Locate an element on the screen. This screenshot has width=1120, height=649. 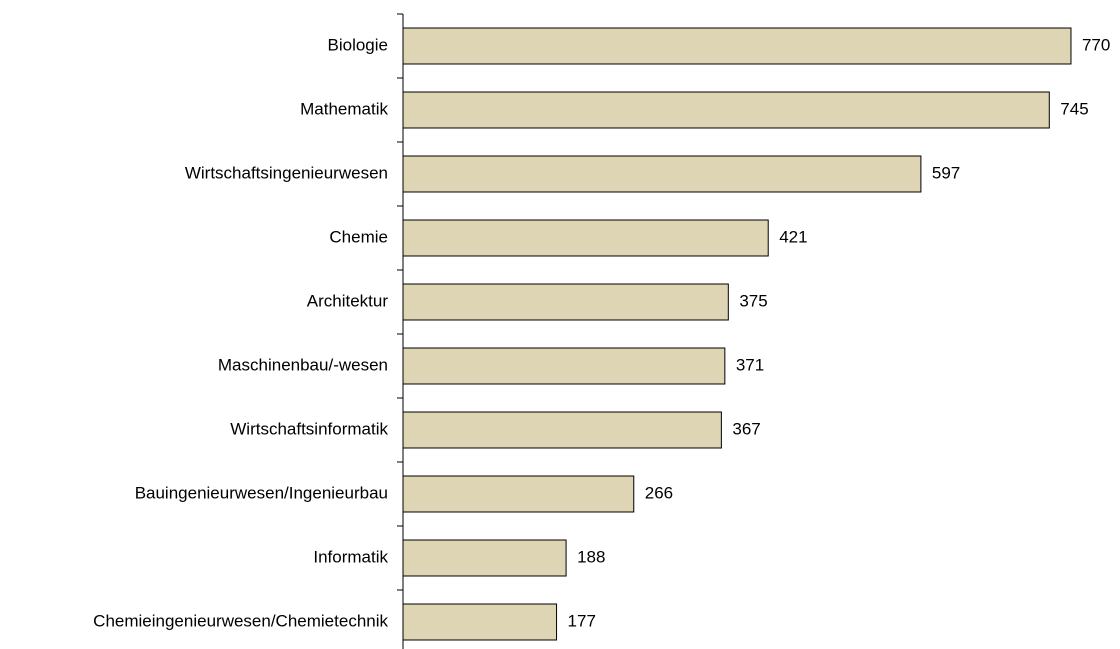
category-label: Bauingenieurwesen/Ingenieurbau is located at coordinates (261, 492).